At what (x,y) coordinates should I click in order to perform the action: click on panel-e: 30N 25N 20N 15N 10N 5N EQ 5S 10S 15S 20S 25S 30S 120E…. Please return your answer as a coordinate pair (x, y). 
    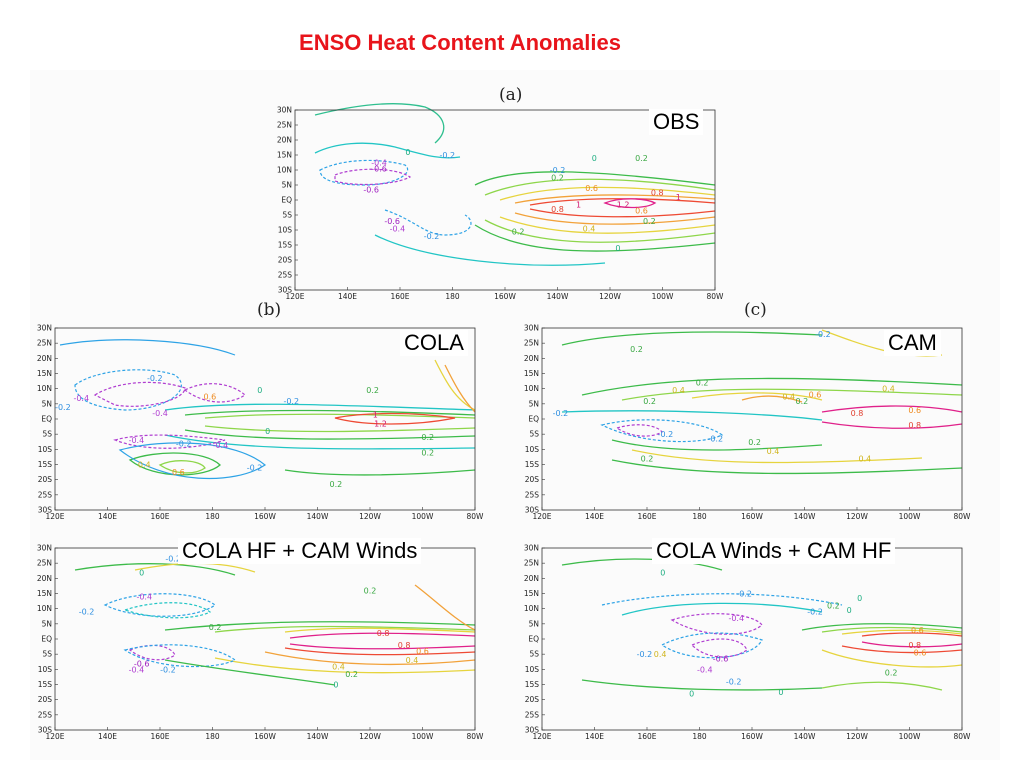
    Looking at the image, I should click on (749, 631).